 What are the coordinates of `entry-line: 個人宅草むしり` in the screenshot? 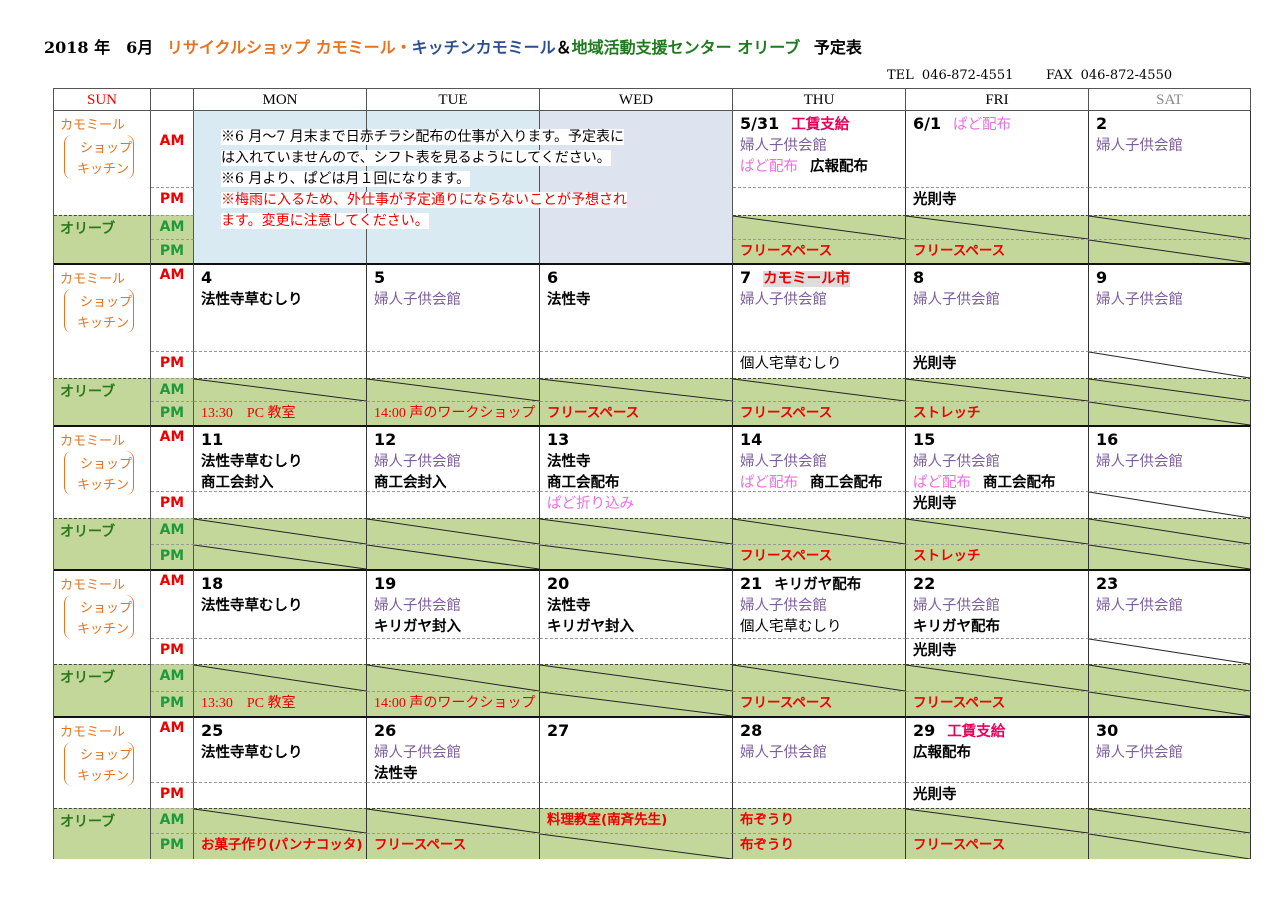 It's located at (822, 364).